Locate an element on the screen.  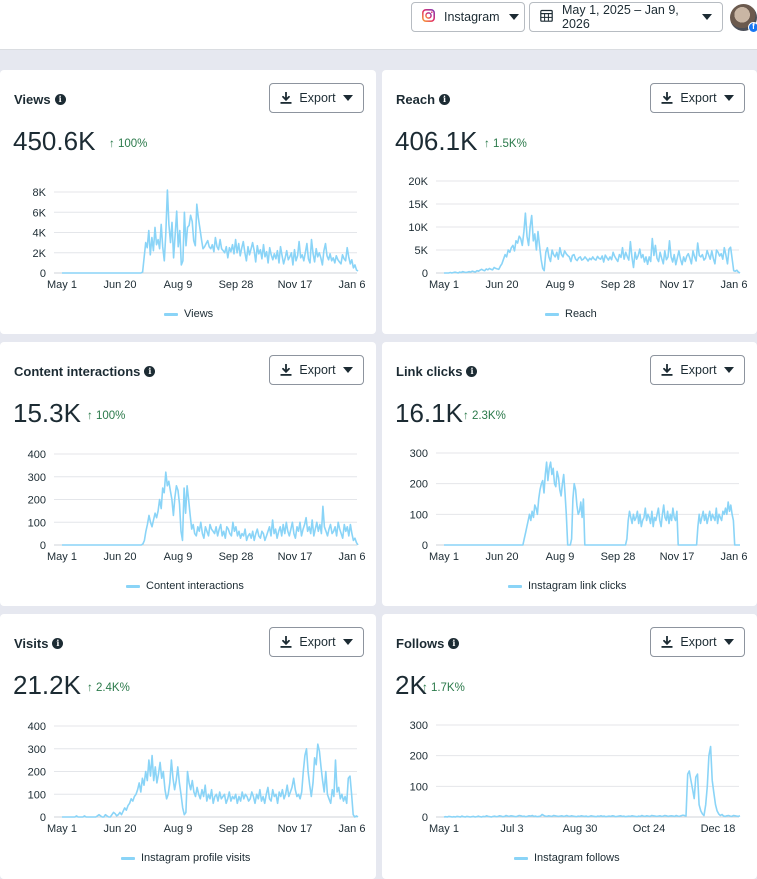
chart-legend: Instagram profile visits is located at coordinates (185, 858).